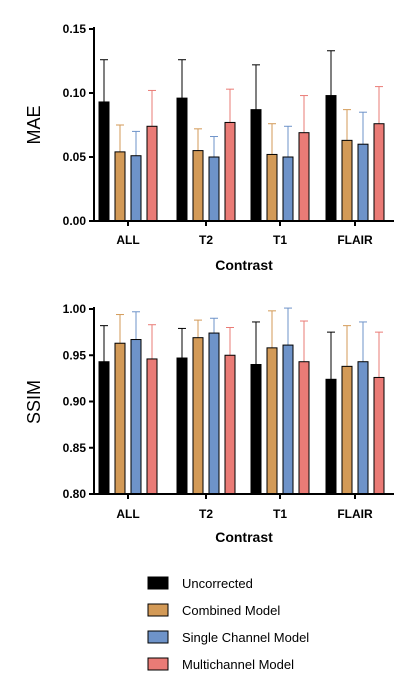 The height and width of the screenshot is (688, 417). I want to click on y-tick-label: 1.00, so click(75, 309).